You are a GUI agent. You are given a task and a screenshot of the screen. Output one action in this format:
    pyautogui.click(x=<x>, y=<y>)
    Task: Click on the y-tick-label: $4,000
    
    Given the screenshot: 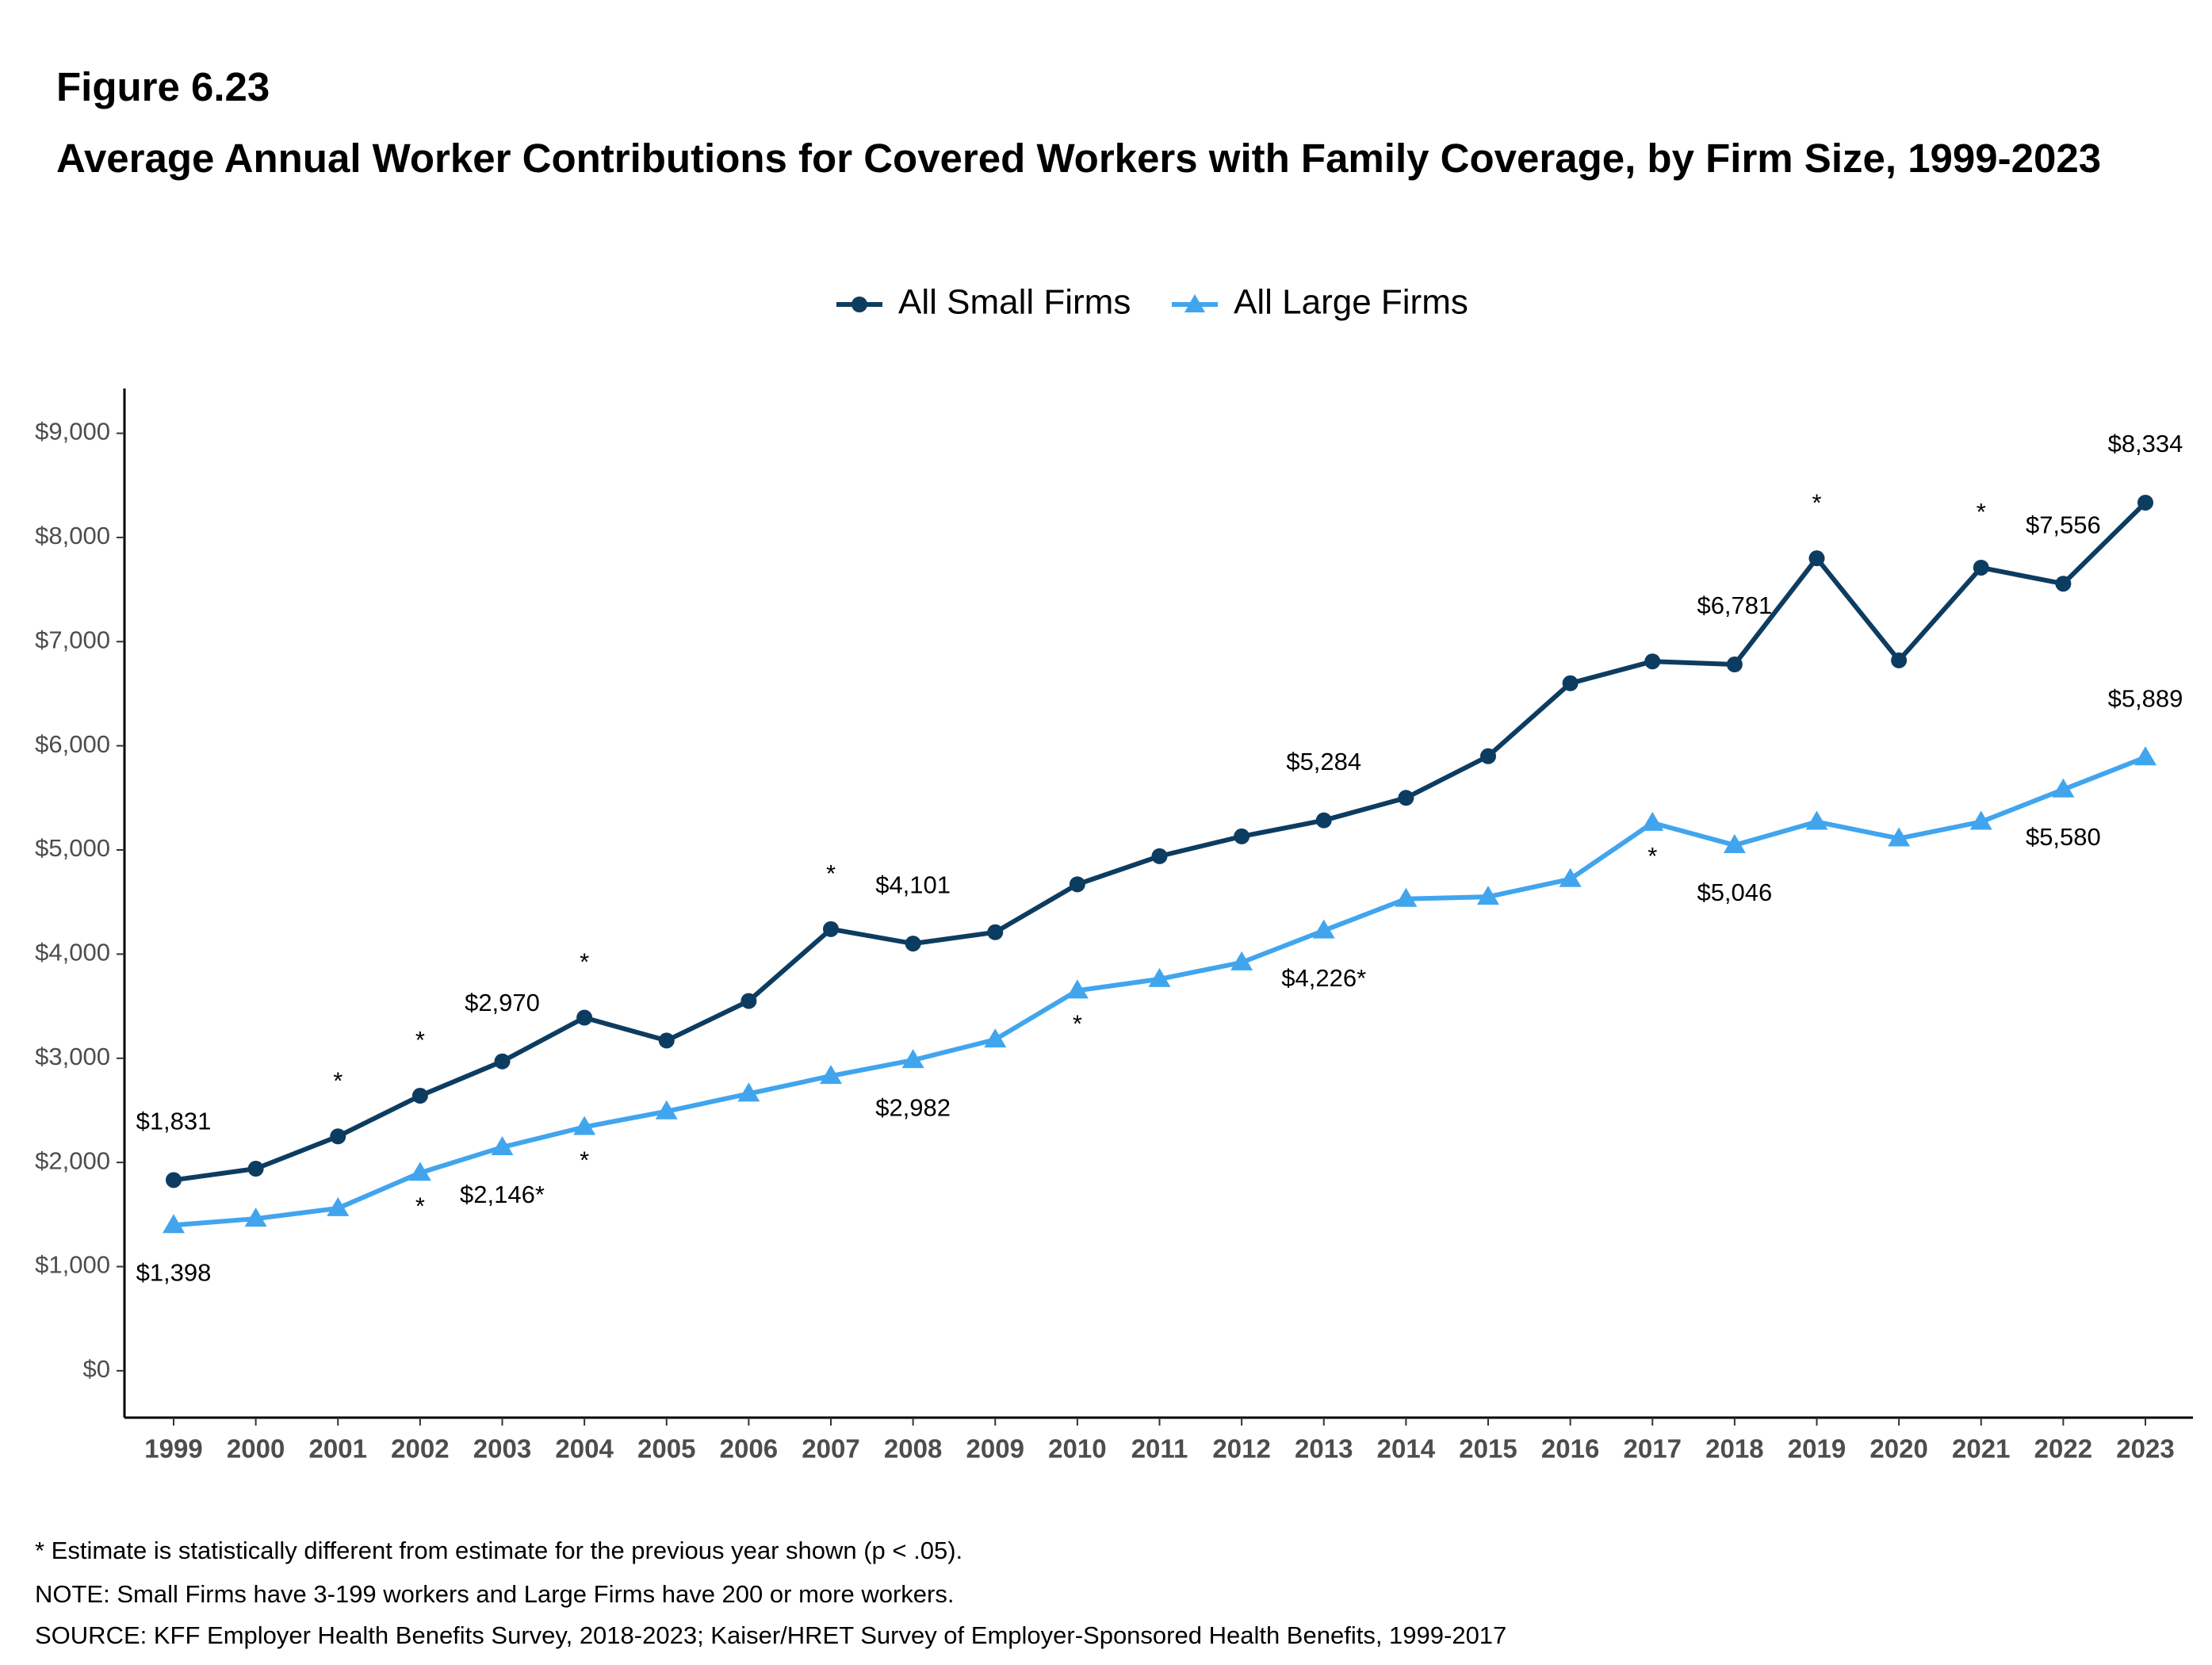 What is the action you would take?
    pyautogui.click(x=72, y=952)
    